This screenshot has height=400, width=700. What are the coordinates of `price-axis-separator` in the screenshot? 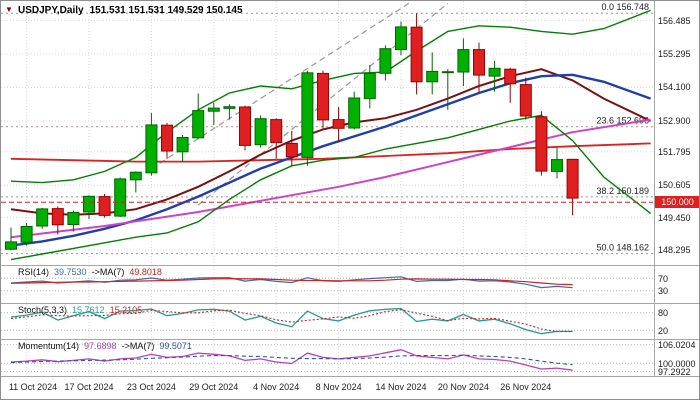 It's located at (654, 188).